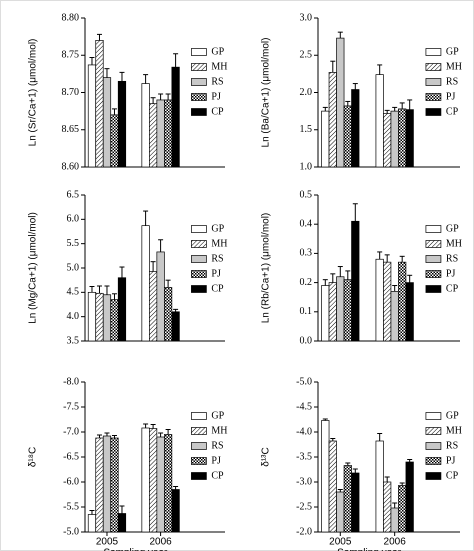  I want to click on y-axis-label: Ln (Ba/Ca+1) (μmol/mol), so click(266, 93).